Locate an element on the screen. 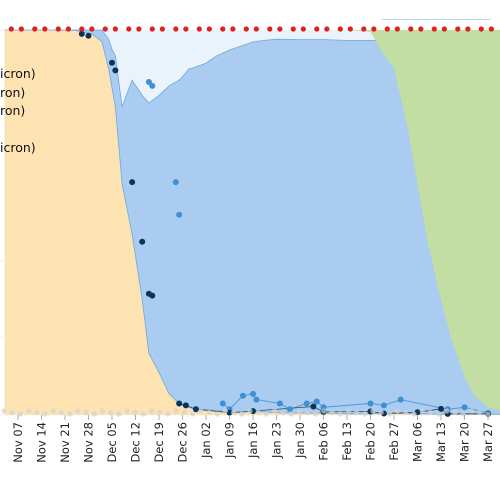 This screenshot has width=500, height=500. x-tick-label: Mar 13 is located at coordinates (441, 442).